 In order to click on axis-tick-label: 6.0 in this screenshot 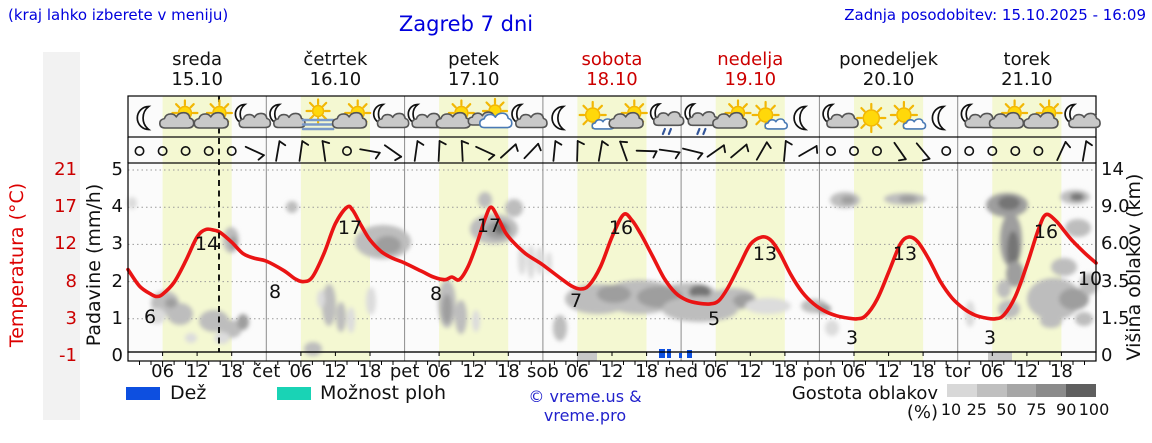, I will do `click(1115, 244)`.